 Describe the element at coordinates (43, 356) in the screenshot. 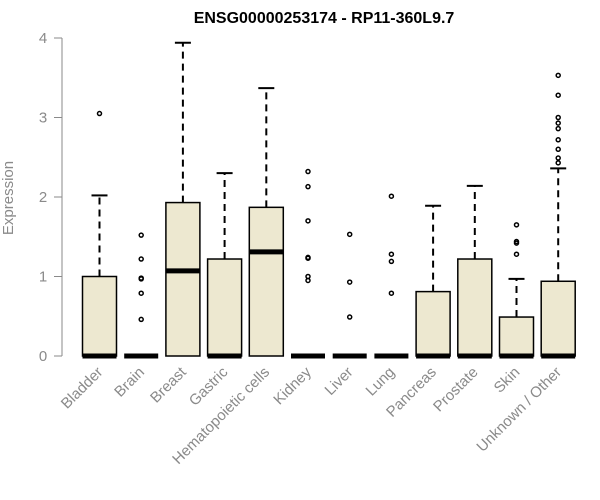

I see `y-tick-label: 0` at that location.